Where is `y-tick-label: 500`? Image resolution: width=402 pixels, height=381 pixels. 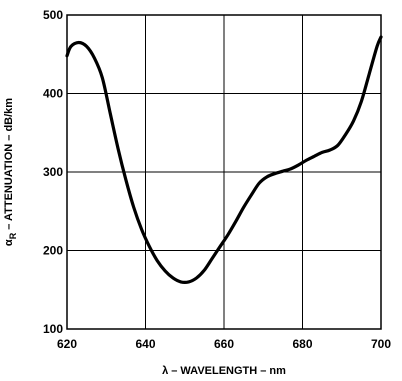 y-tick-label: 500 is located at coordinates (53, 15).